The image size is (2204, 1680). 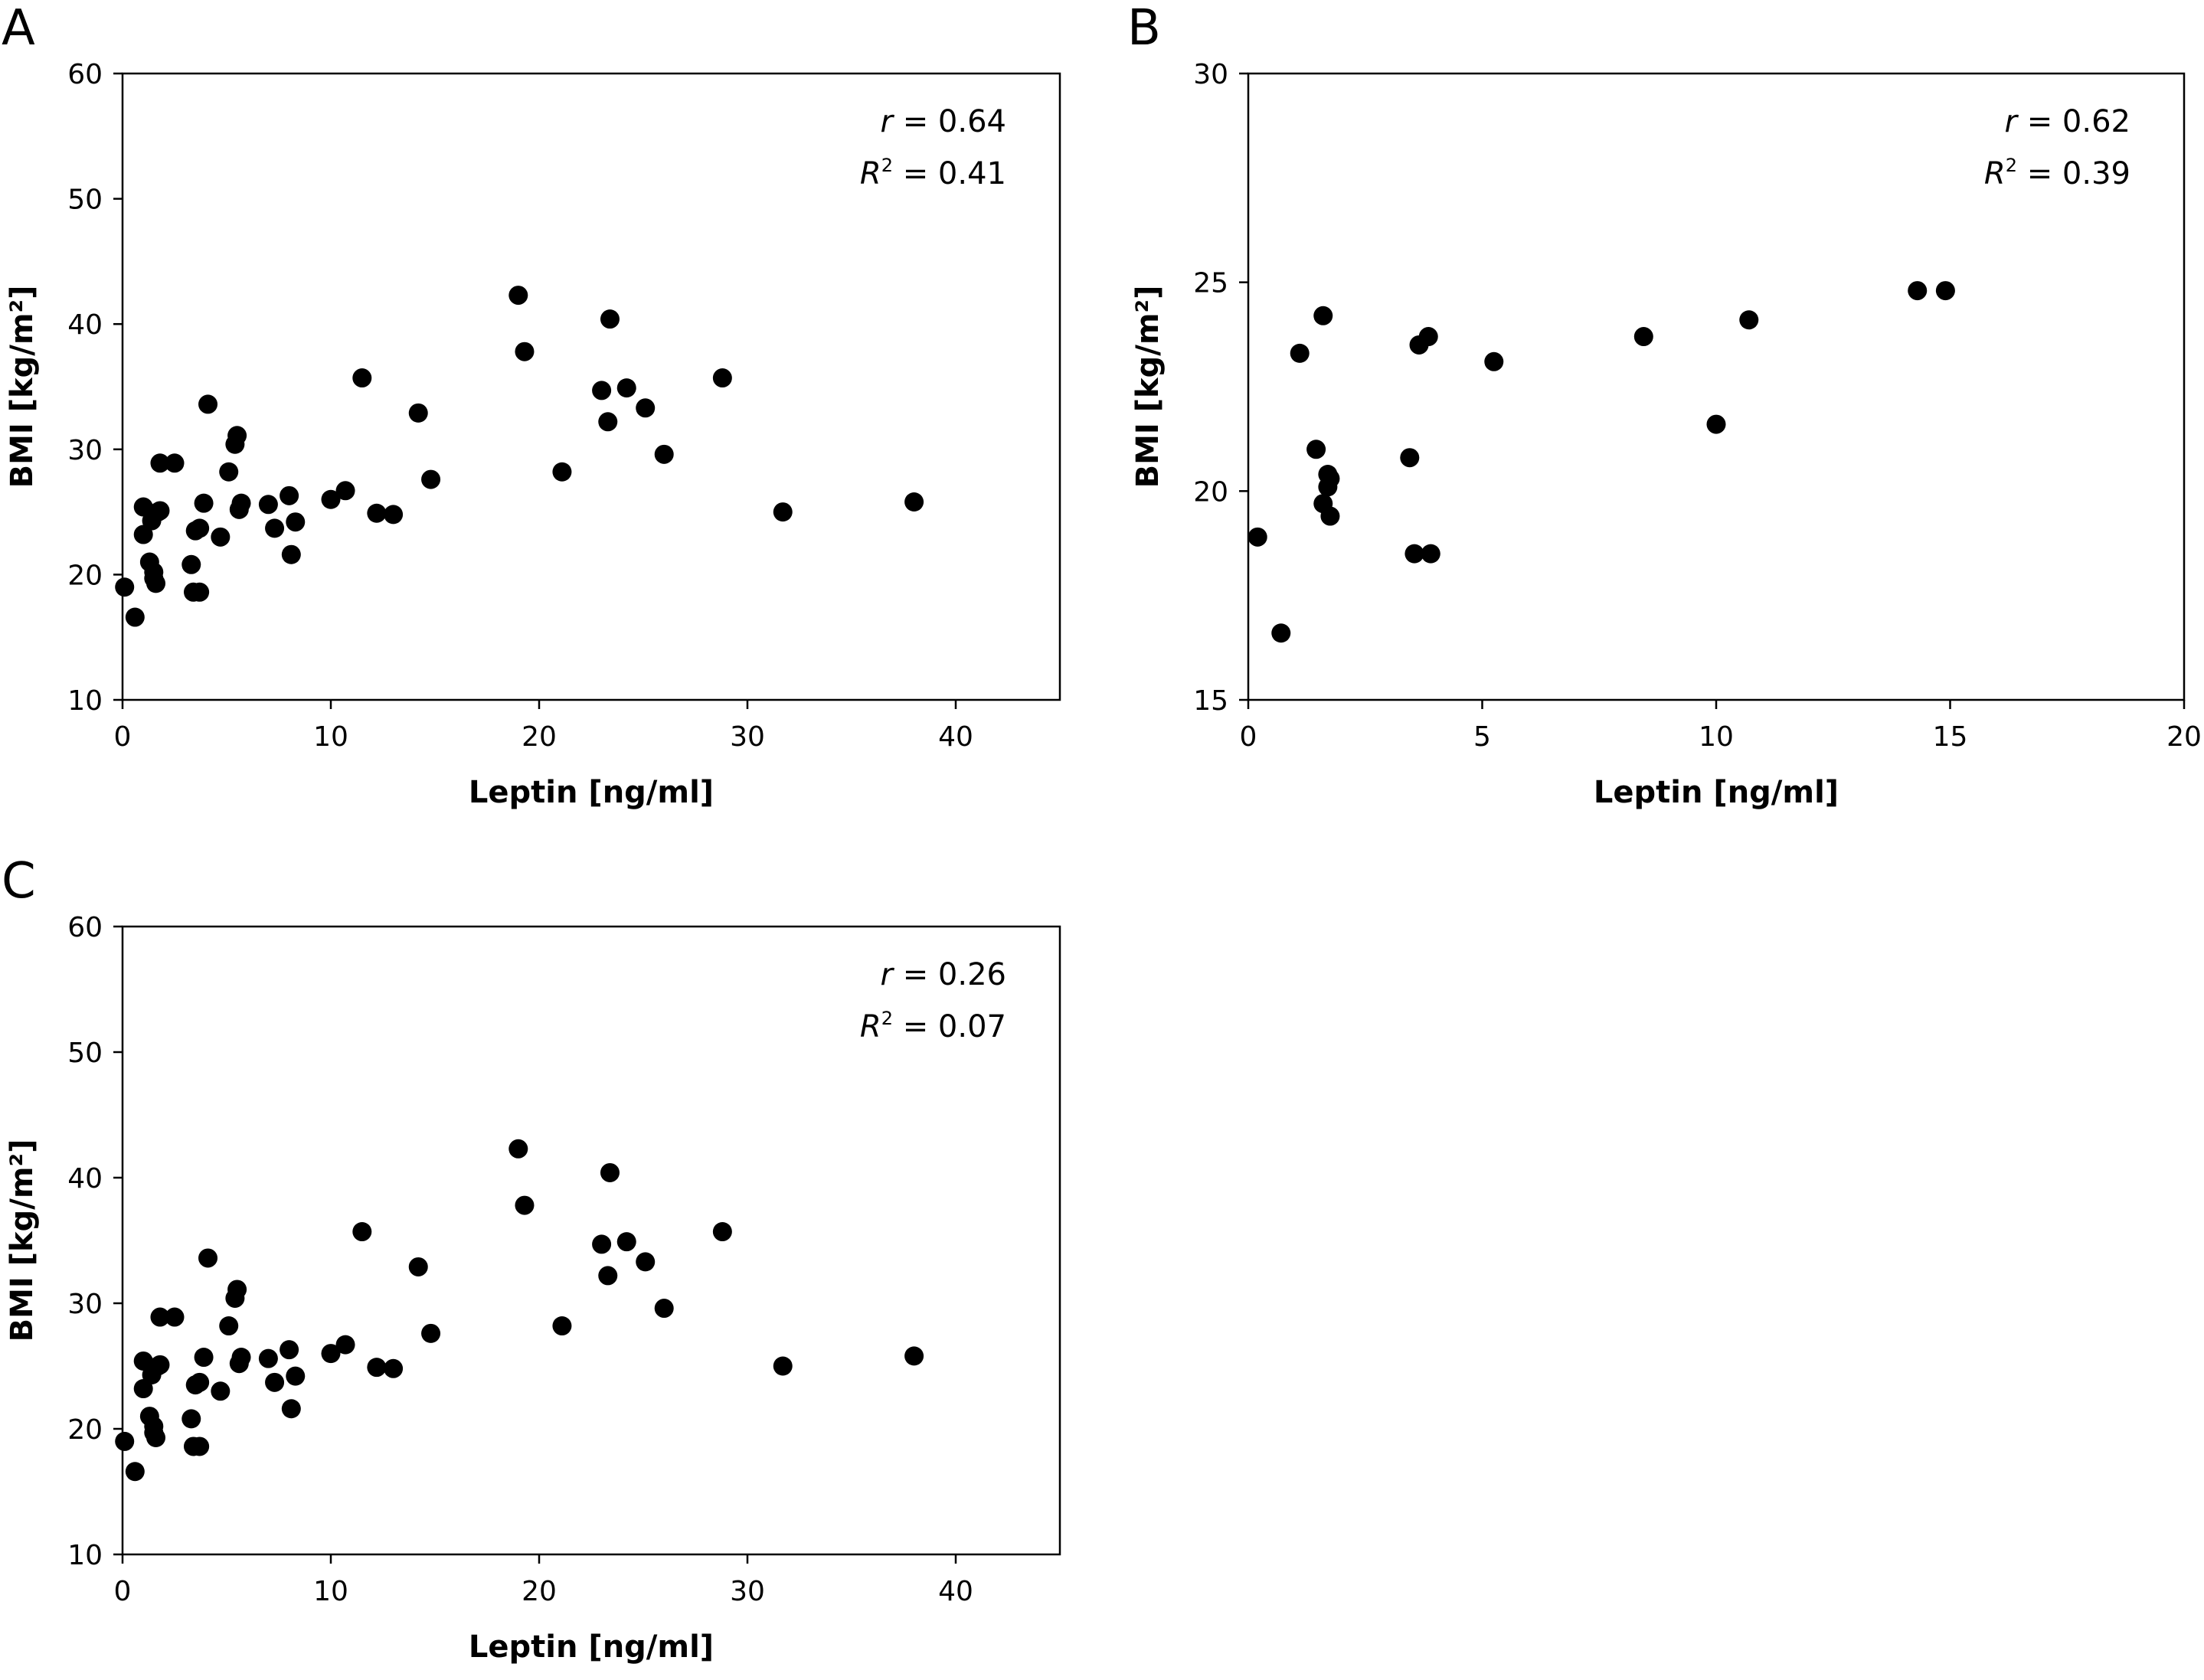 I want to click on r2-annotation: R2 = 0.41, so click(x=933, y=173).